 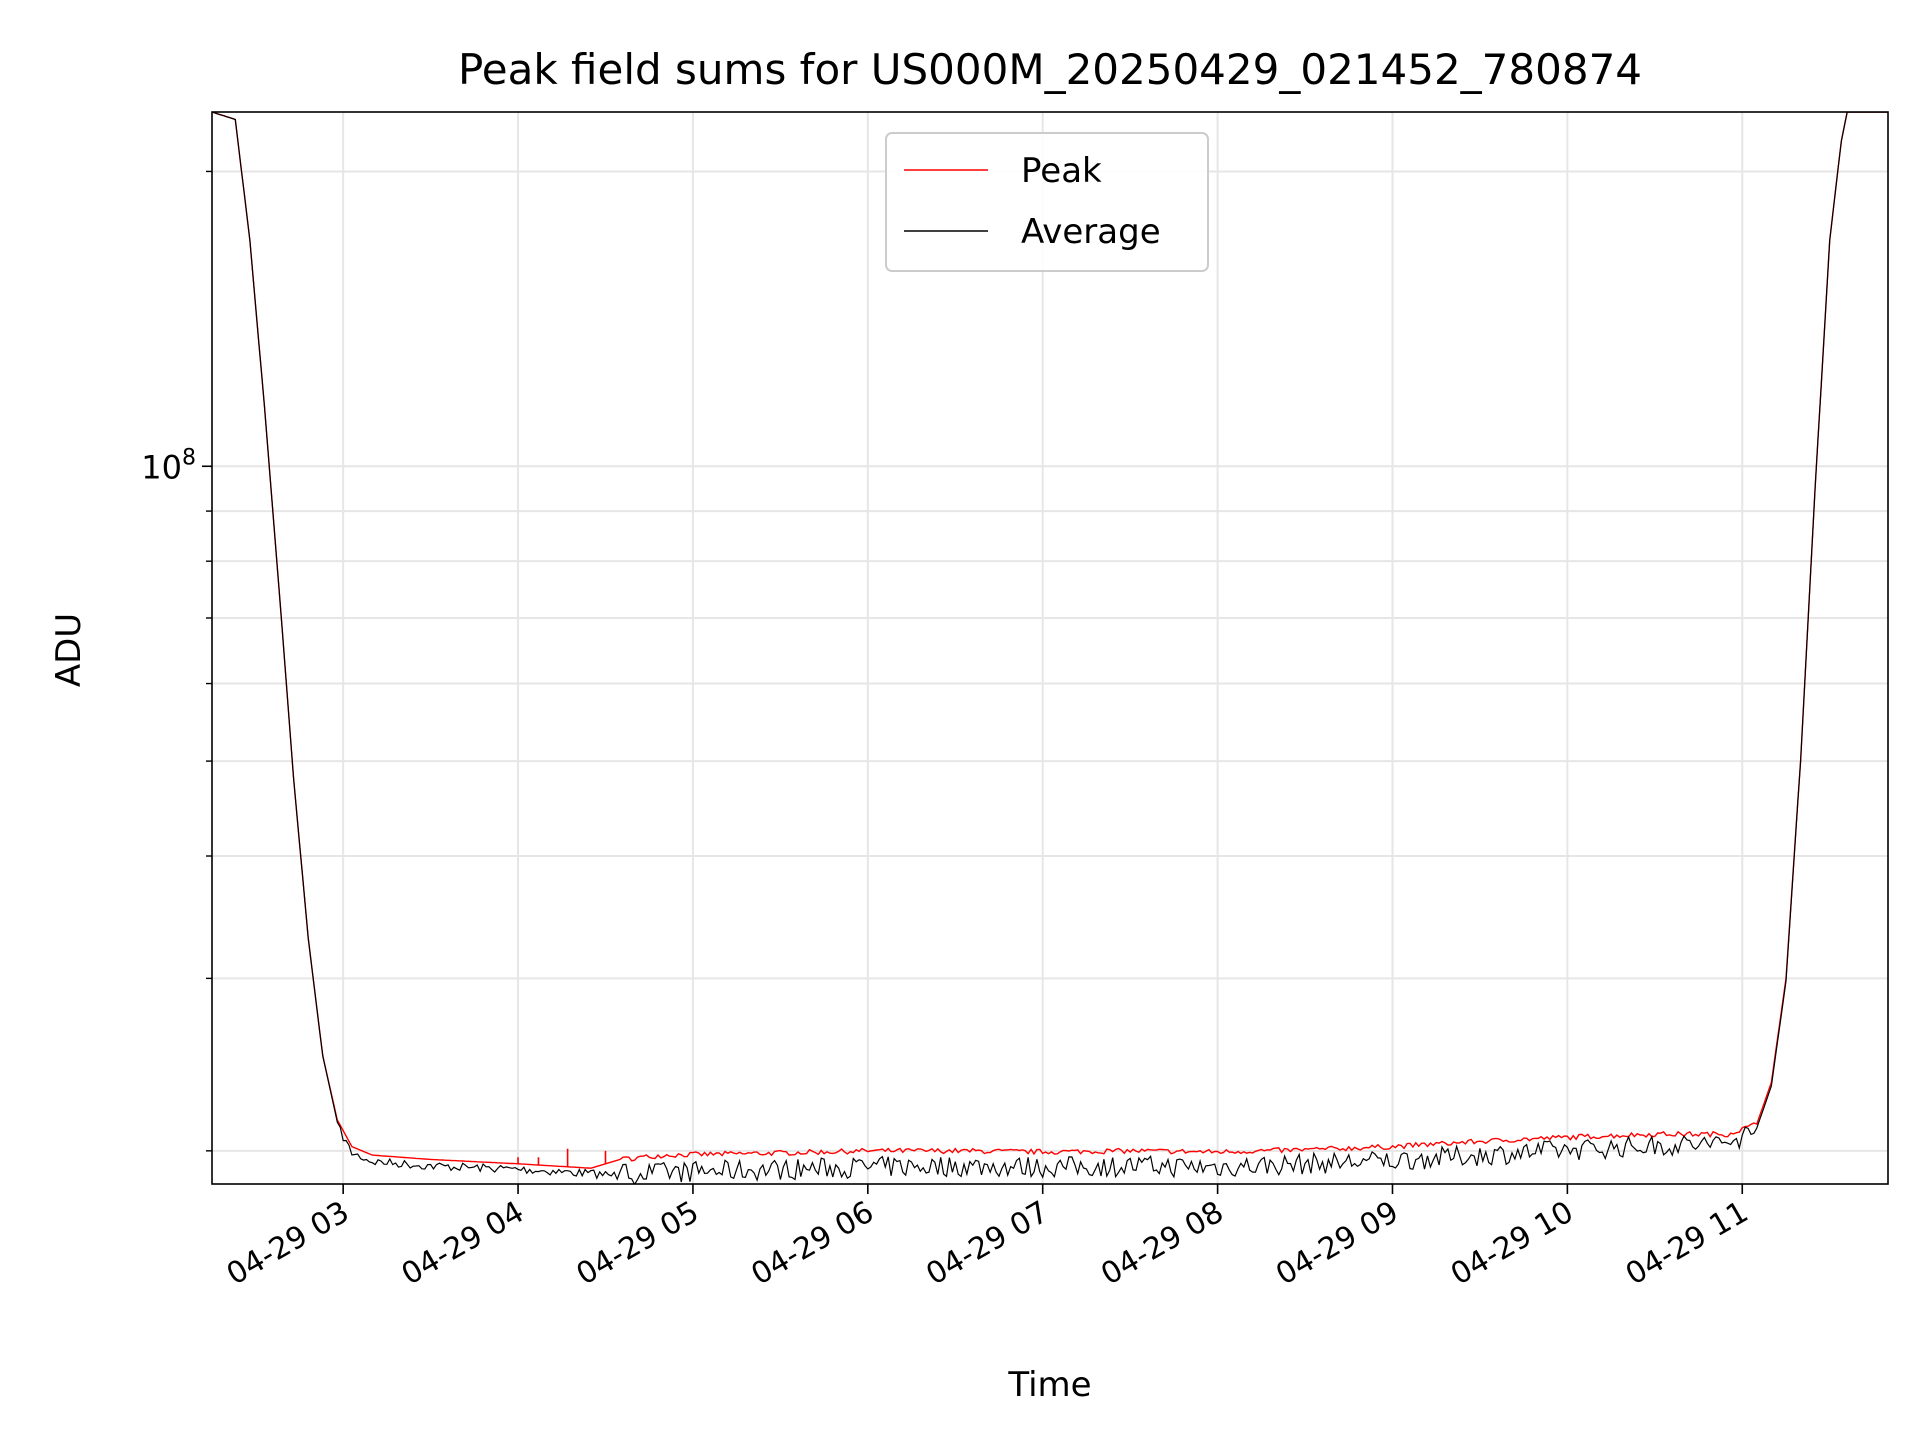 I want to click on y-tick-label: 108, so click(x=168, y=465).